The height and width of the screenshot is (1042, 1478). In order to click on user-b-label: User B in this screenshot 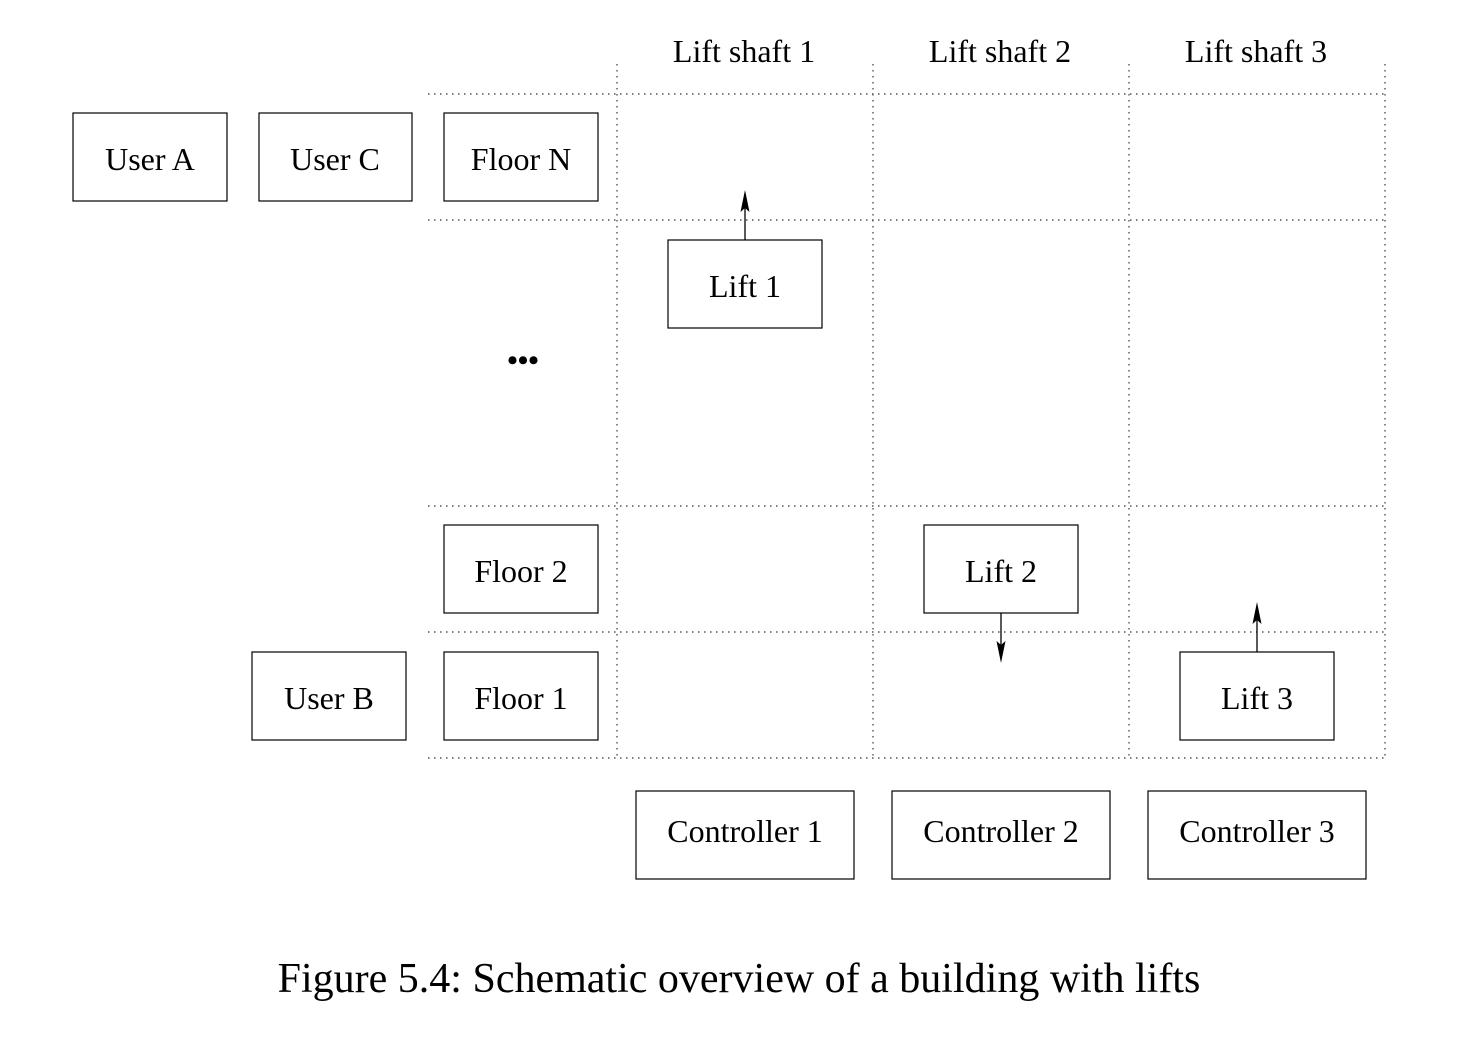, I will do `click(329, 698)`.